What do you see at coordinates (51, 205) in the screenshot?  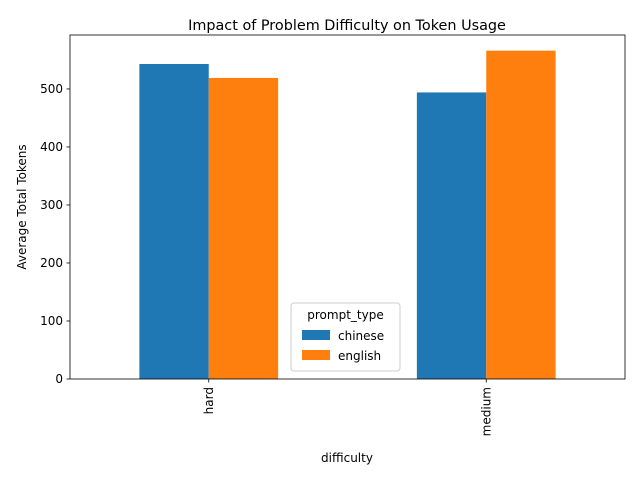 I see `y-tick-label: 300` at bounding box center [51, 205].